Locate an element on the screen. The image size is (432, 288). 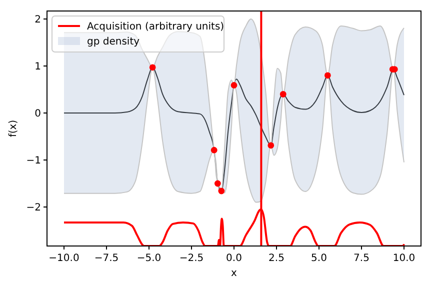
y-tick-label: −2 is located at coordinates (33, 208).